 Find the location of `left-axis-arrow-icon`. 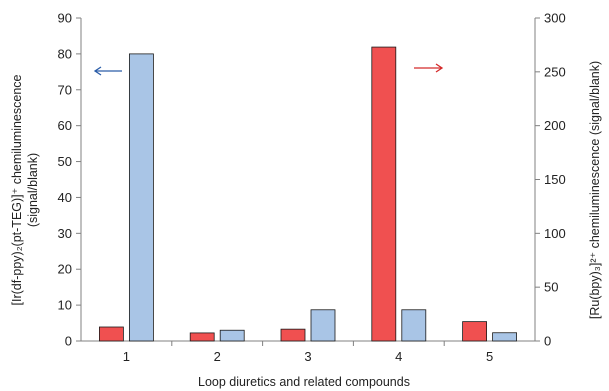

left-axis-arrow-icon is located at coordinates (107, 71).